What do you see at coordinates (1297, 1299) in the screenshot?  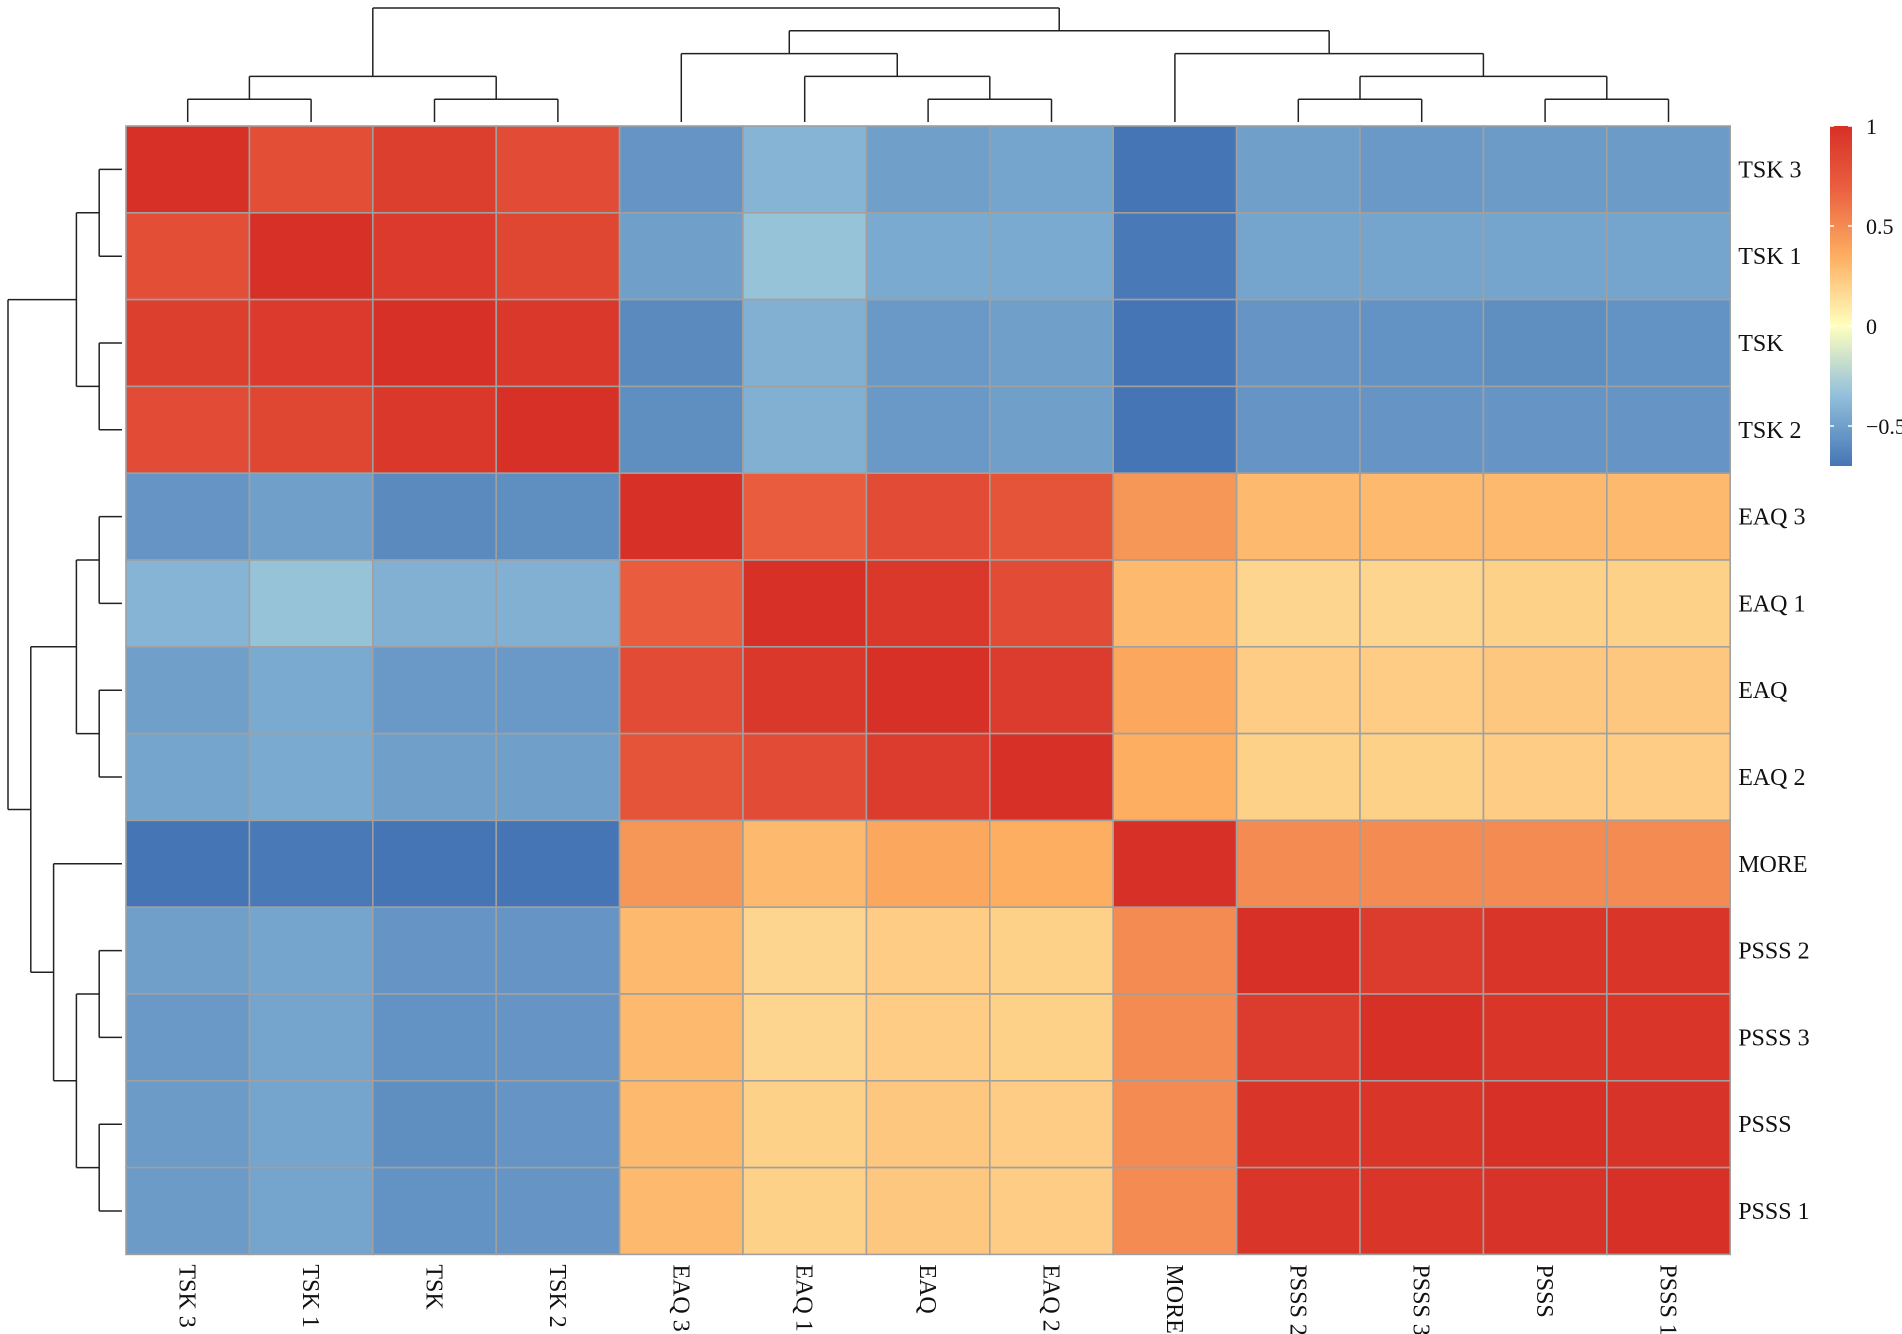 I see `column-label: PSSS 2` at bounding box center [1297, 1299].